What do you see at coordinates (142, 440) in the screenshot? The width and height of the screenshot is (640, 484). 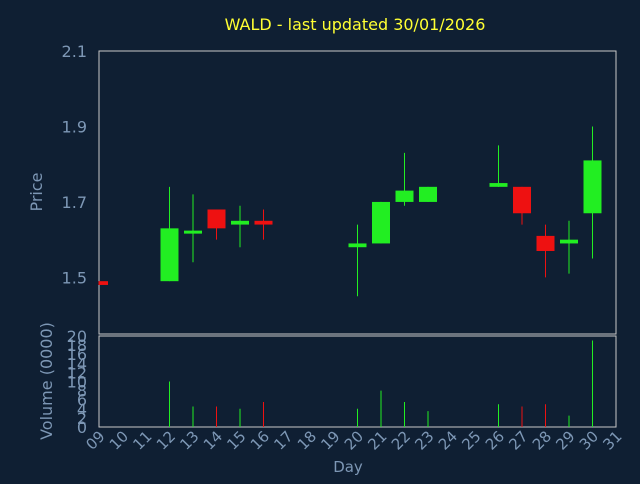 I see `x-tick-label: 11` at bounding box center [142, 440].